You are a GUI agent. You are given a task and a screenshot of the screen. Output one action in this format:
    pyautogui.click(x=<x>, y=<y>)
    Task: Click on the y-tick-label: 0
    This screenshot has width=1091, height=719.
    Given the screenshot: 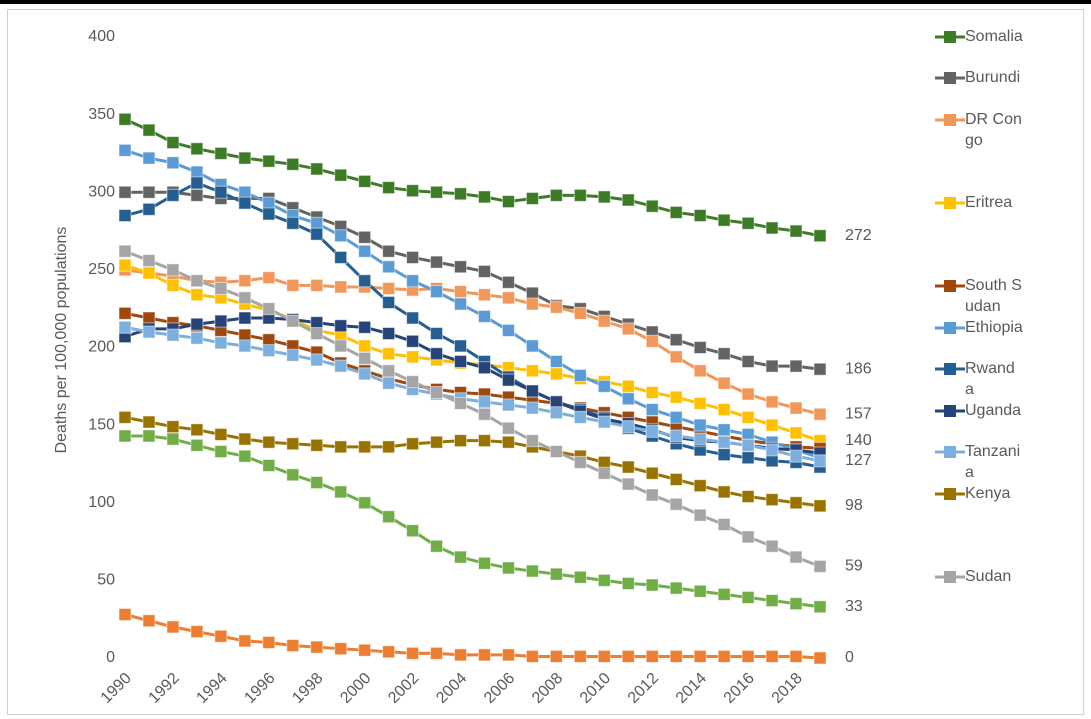 What is the action you would take?
    pyautogui.click(x=110, y=657)
    